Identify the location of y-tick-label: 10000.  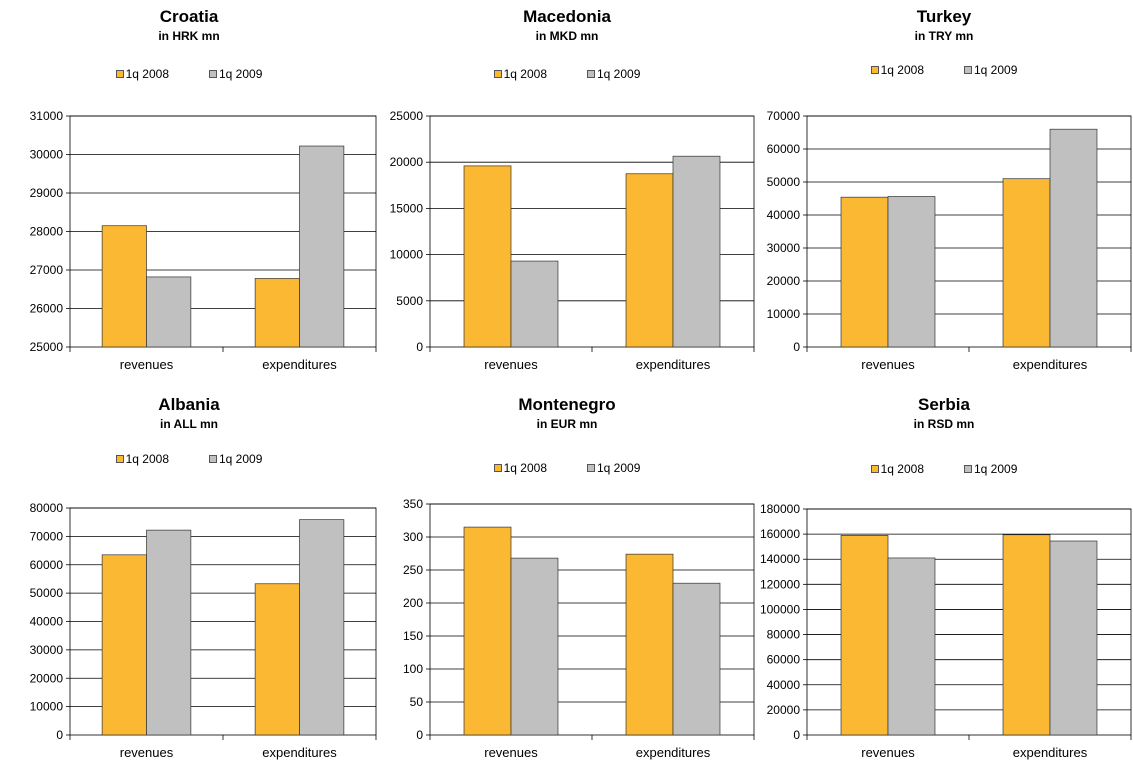
(407, 255).